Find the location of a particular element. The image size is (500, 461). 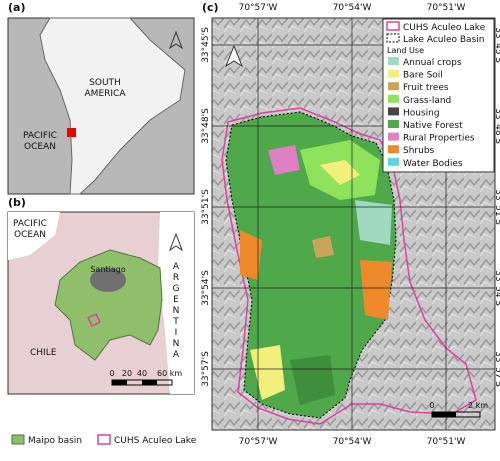

scale-label: 40 is located at coordinates (142, 373).